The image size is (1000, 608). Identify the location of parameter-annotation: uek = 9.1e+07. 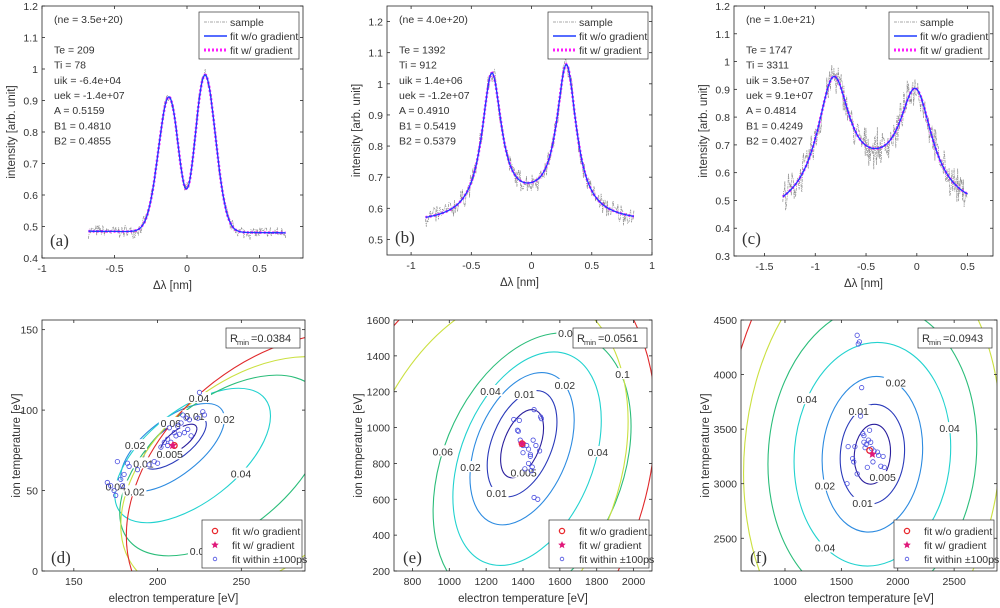
(779, 96).